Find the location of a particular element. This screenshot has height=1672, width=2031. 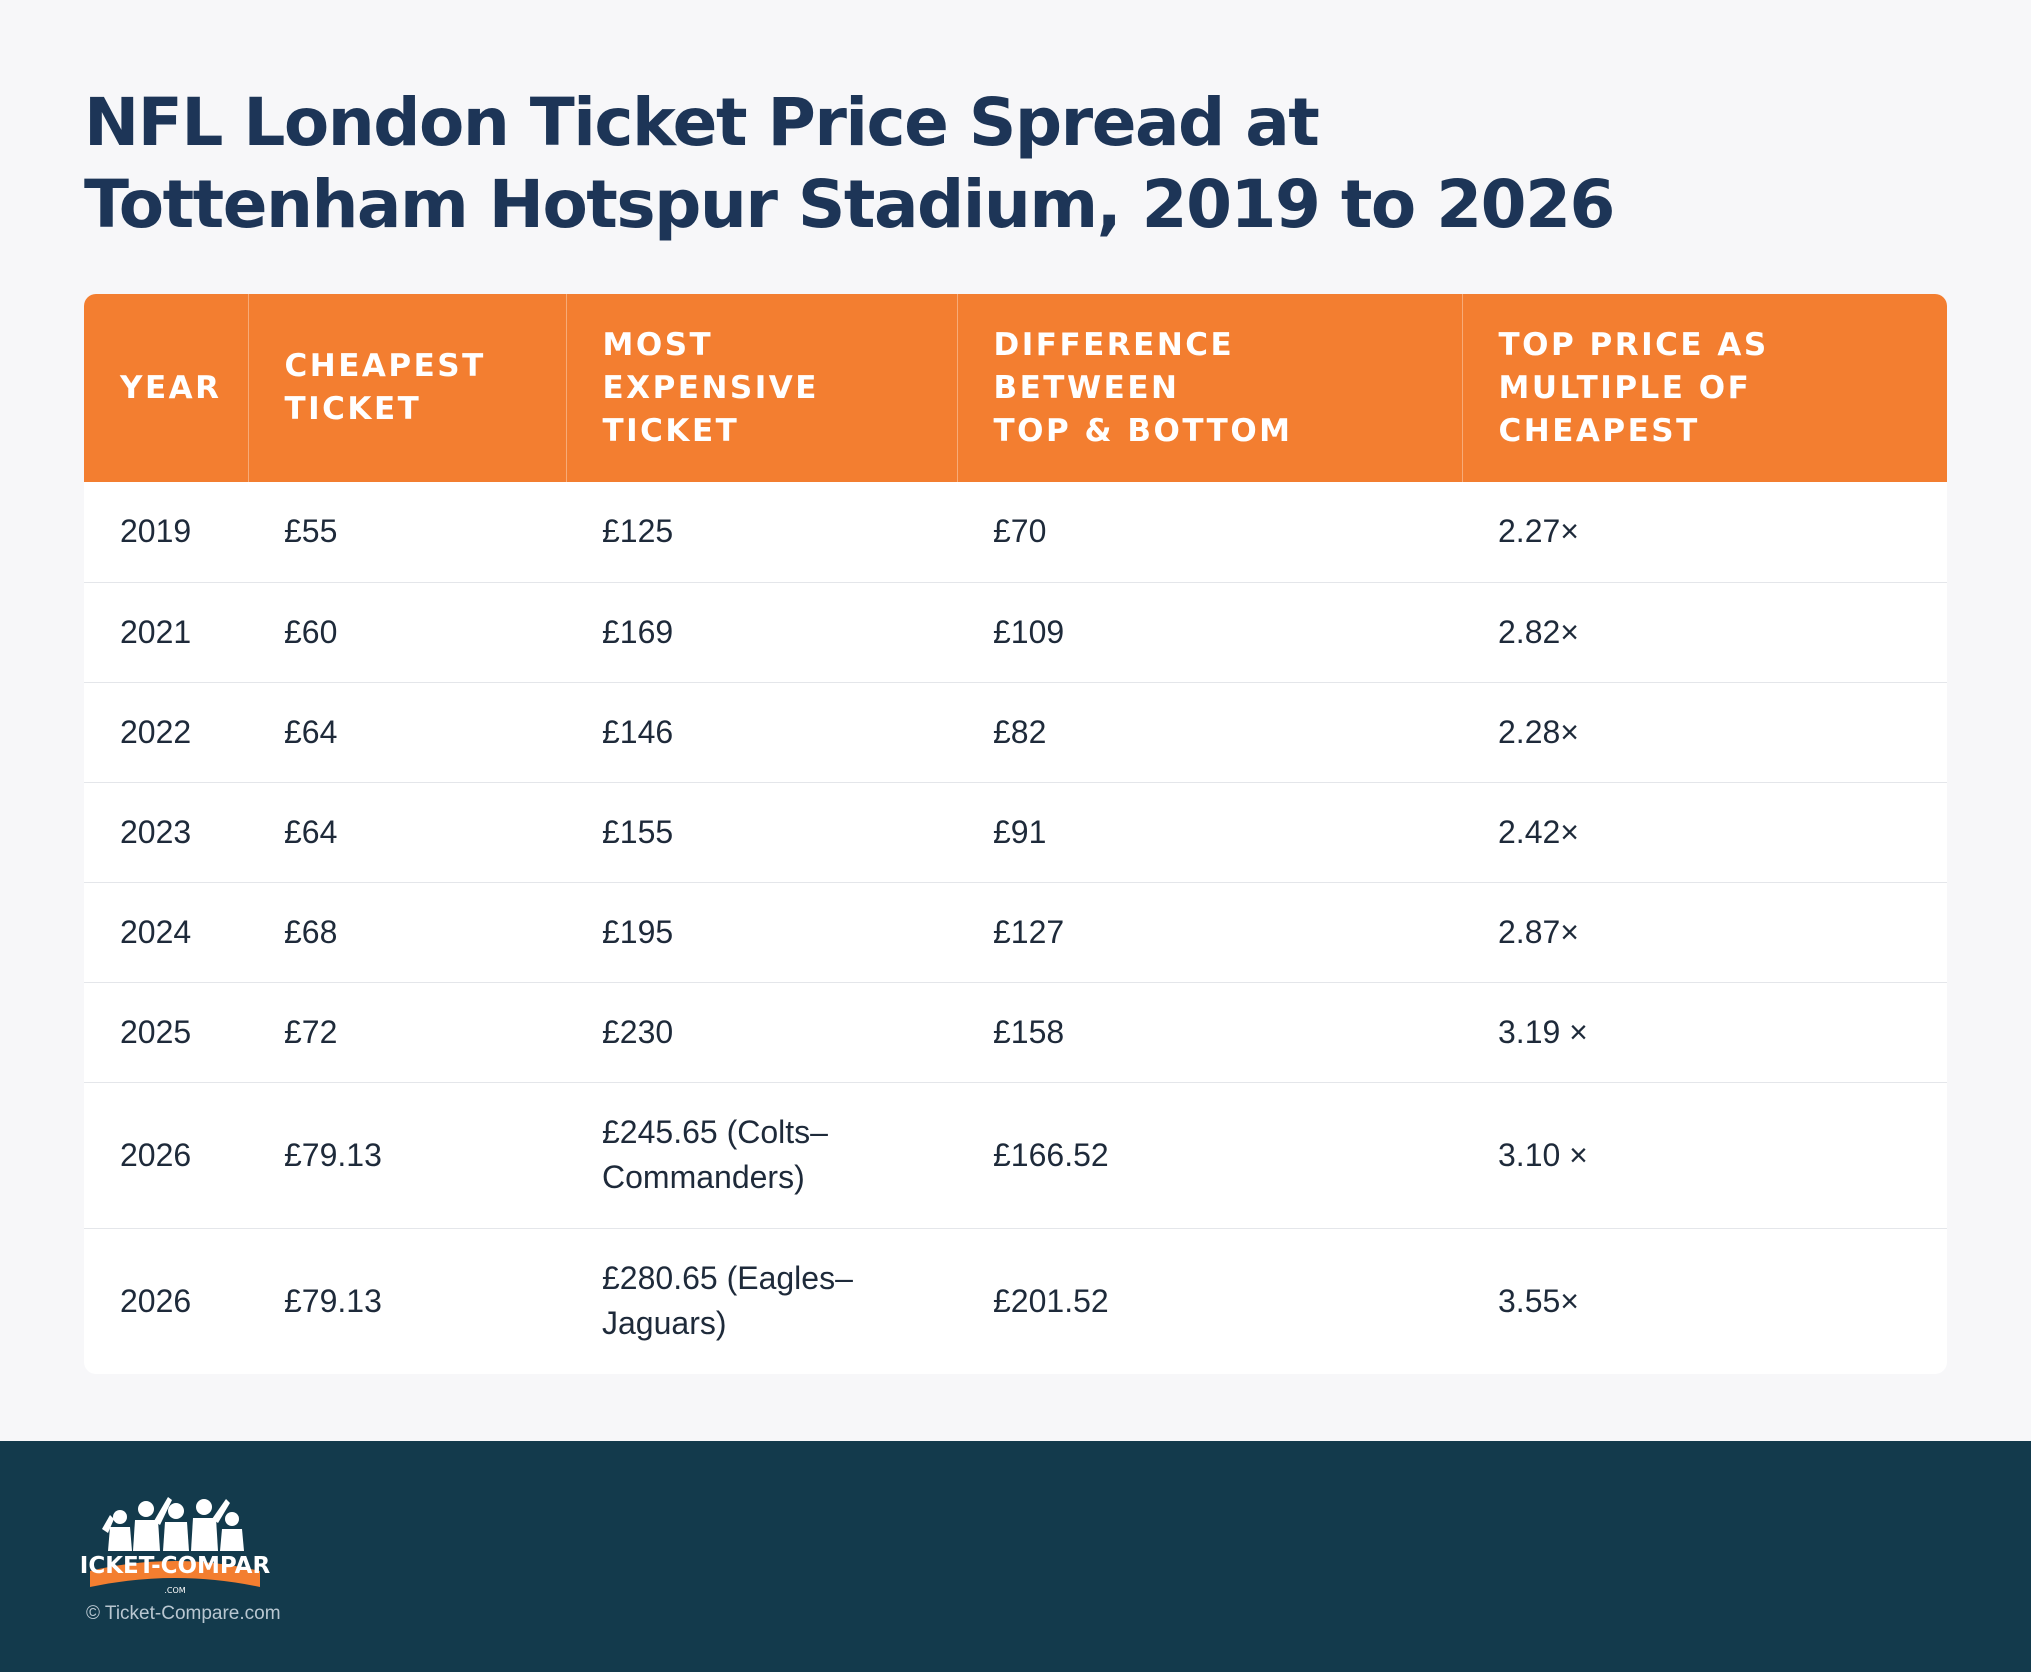

logo-text: TICKET-COMPARE is located at coordinates (175, 1566).